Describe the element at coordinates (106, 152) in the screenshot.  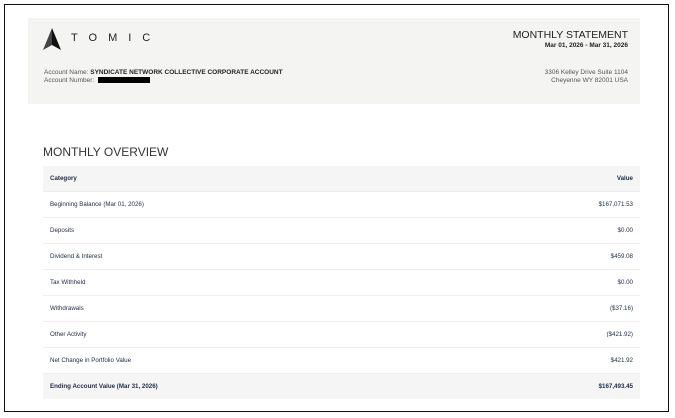
I see `section-title: MONTHLY OVERVIEW` at that location.